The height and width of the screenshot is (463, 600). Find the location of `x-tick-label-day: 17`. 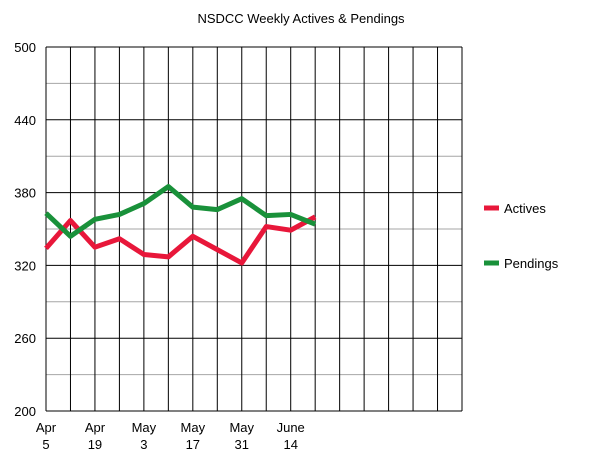

x-tick-label-day: 17 is located at coordinates (193, 444).